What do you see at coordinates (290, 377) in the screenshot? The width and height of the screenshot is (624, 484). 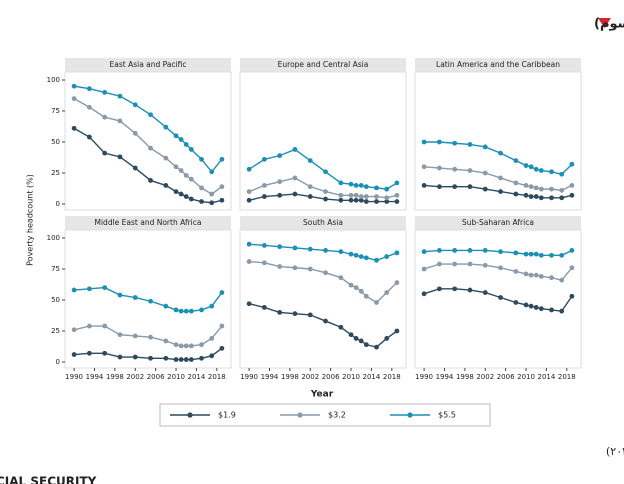 I see `x-tick-label: 1998` at bounding box center [290, 377].